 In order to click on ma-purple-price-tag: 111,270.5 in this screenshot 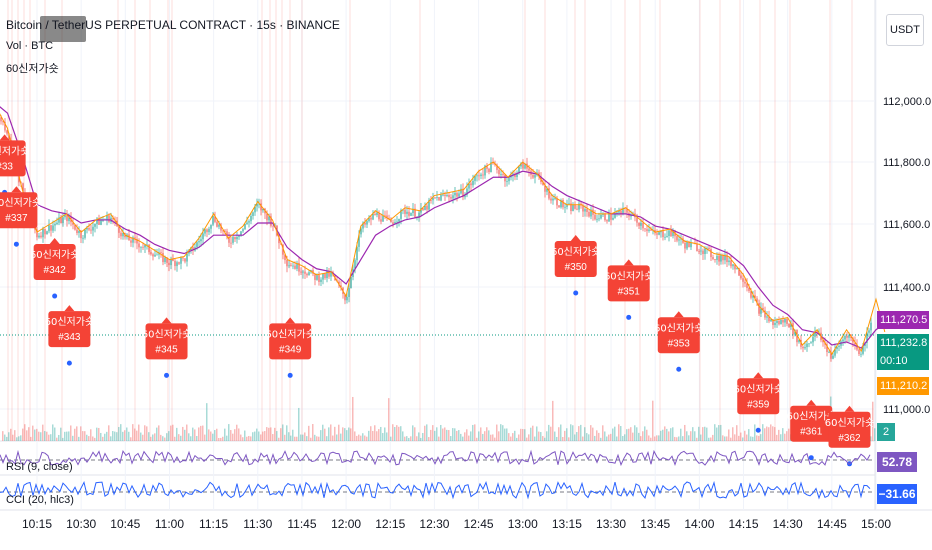, I will do `click(903, 320)`.